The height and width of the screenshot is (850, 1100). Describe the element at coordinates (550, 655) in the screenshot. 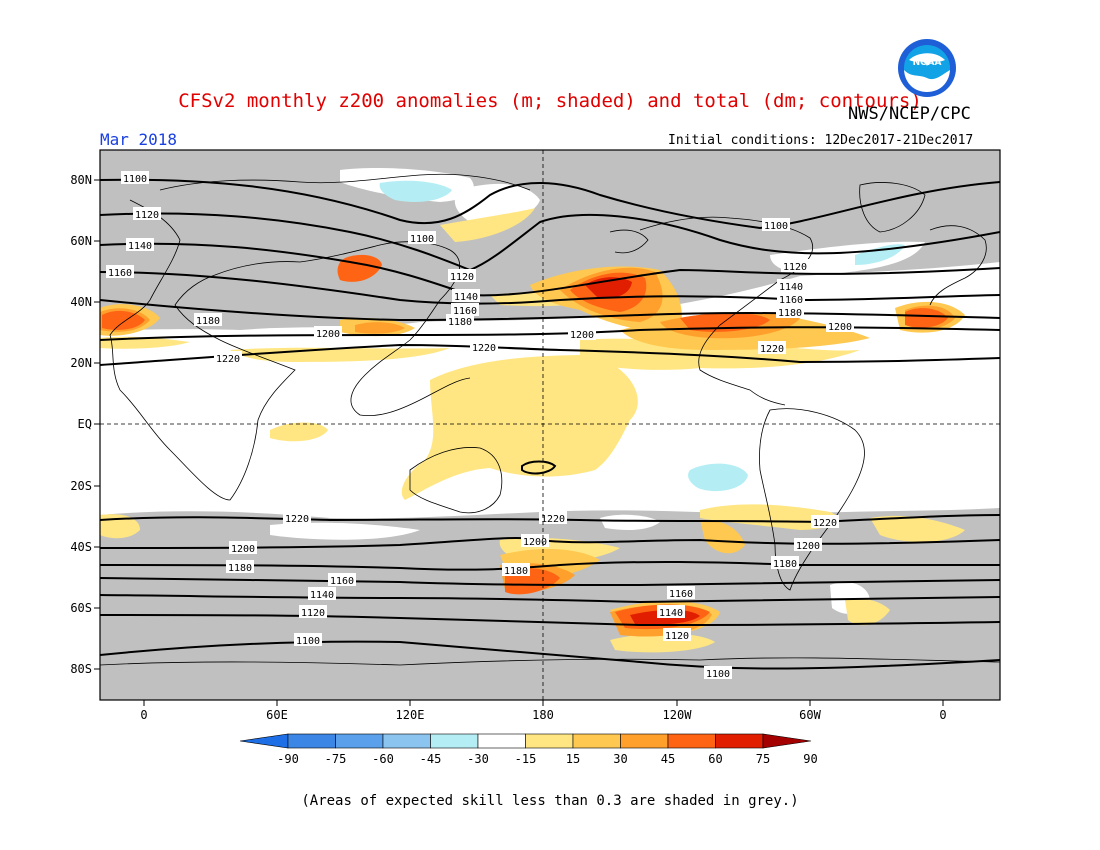

I see `contour-1100s` at that location.